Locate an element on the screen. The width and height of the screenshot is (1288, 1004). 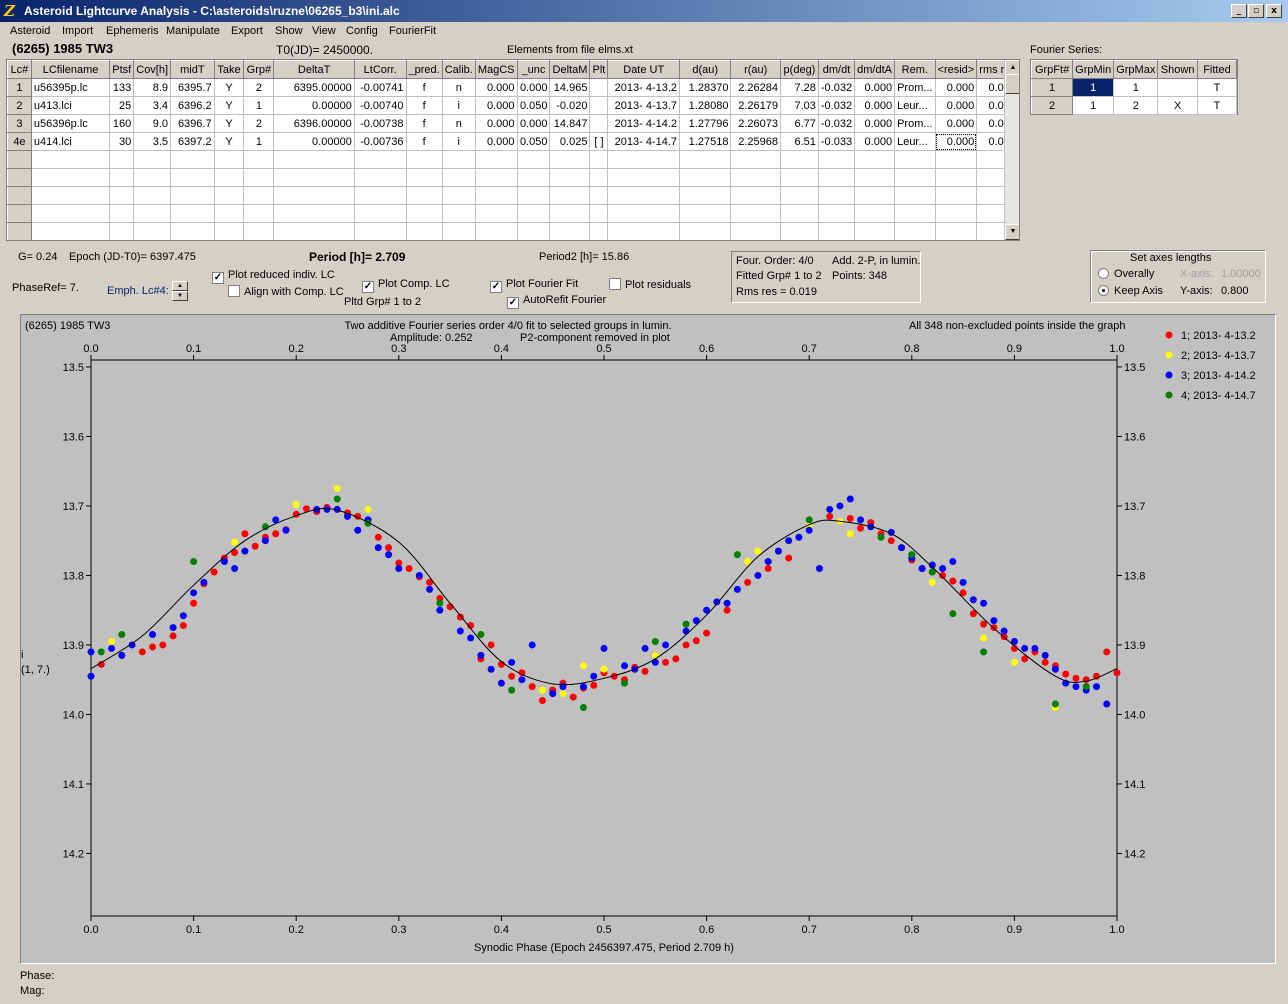
table-cell: 0.050 is located at coordinates (533, 105).